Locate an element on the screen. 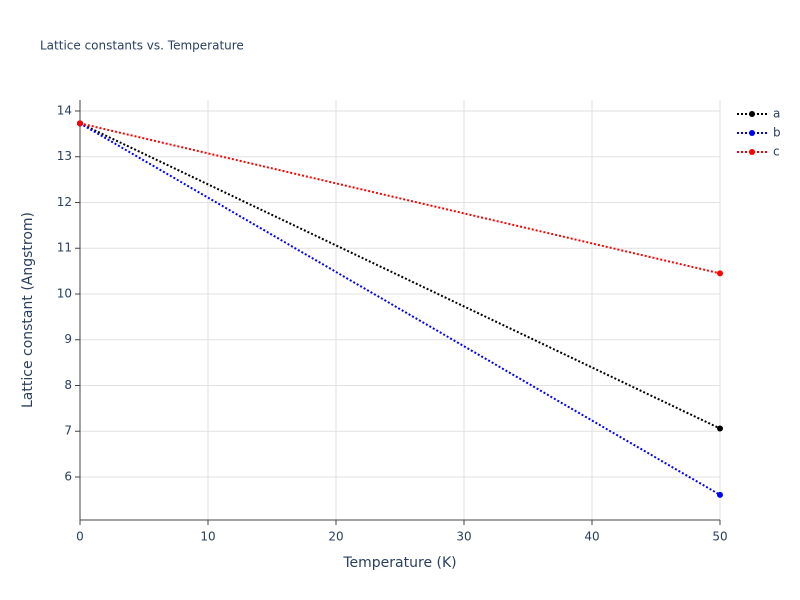  y-tick-label: 12 is located at coordinates (64, 202).